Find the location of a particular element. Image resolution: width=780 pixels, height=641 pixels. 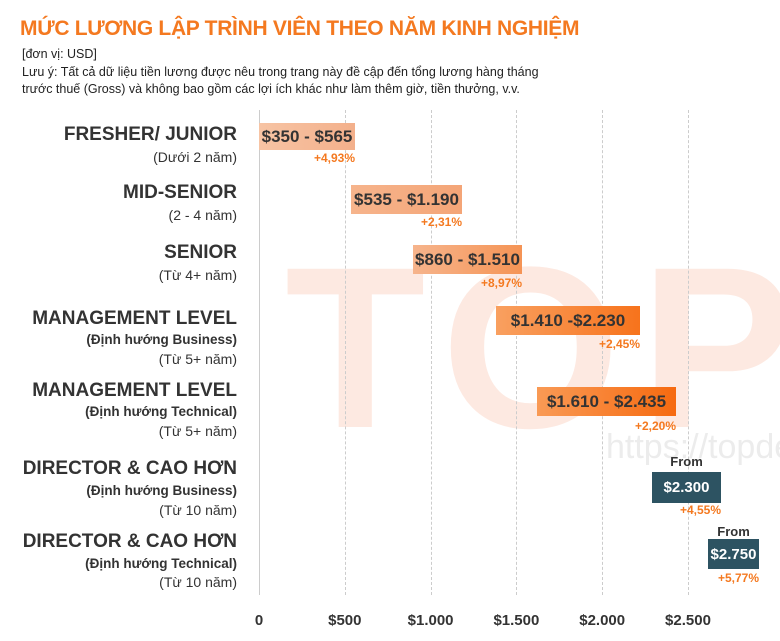

row-title: SENIOR is located at coordinates (200, 252).